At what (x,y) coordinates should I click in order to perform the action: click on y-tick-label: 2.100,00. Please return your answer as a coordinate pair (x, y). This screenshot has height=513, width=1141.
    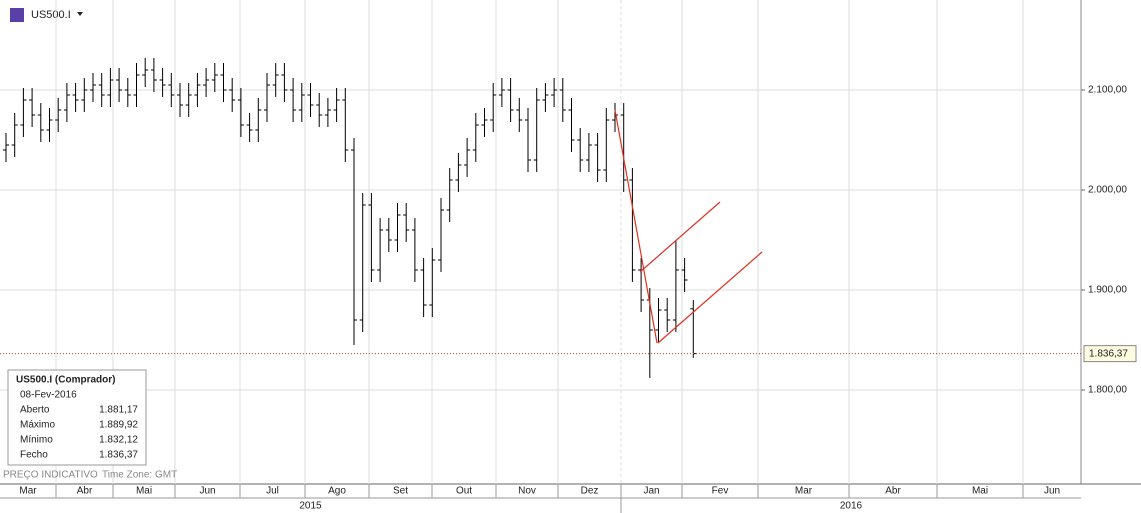
    Looking at the image, I should click on (1107, 90).